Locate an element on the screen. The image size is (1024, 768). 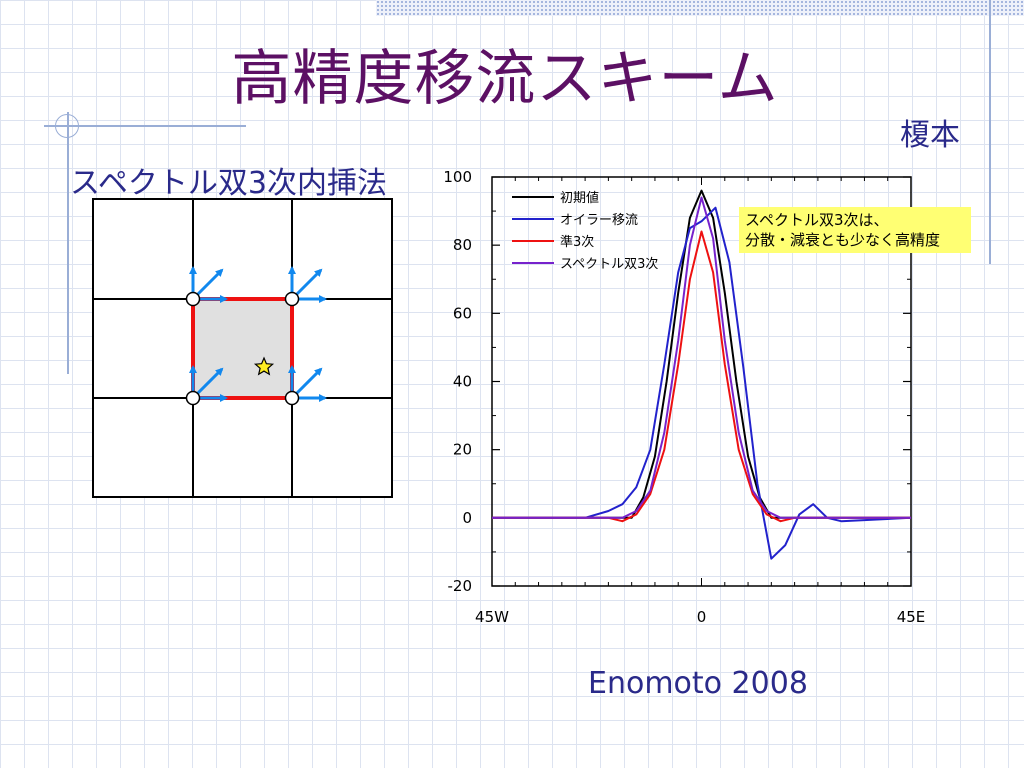
author-name: 榎本 is located at coordinates (930, 135).